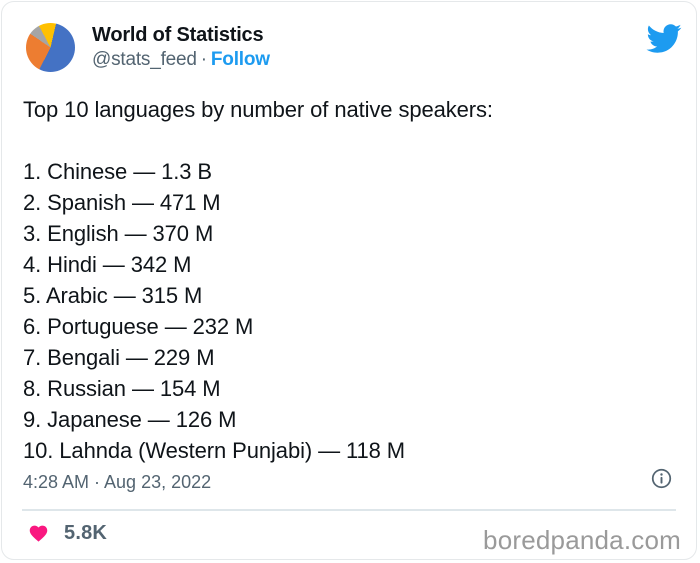 The width and height of the screenshot is (700, 563). What do you see at coordinates (138, 326) in the screenshot?
I see `tweet-text-line: 6. Portuguese — 232 M` at bounding box center [138, 326].